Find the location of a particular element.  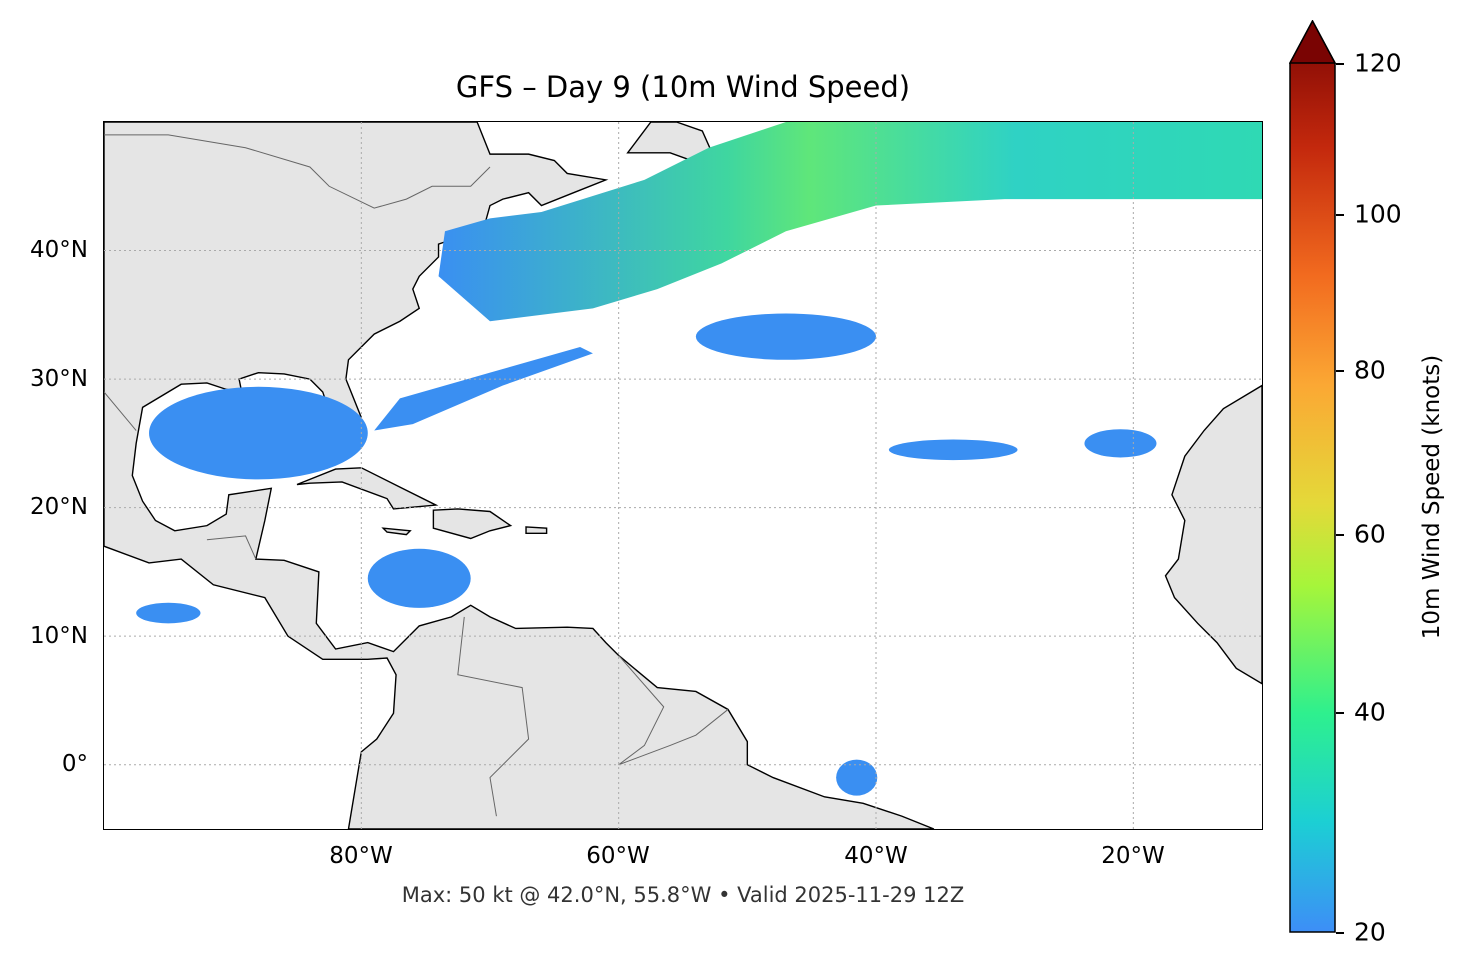

wind-pacific is located at coordinates (168, 613).